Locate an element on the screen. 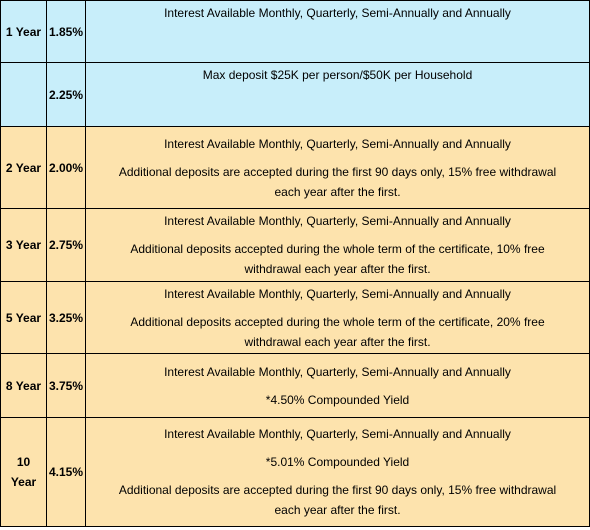 The image size is (590, 530). rate-cell: 4.15% is located at coordinates (66, 472).